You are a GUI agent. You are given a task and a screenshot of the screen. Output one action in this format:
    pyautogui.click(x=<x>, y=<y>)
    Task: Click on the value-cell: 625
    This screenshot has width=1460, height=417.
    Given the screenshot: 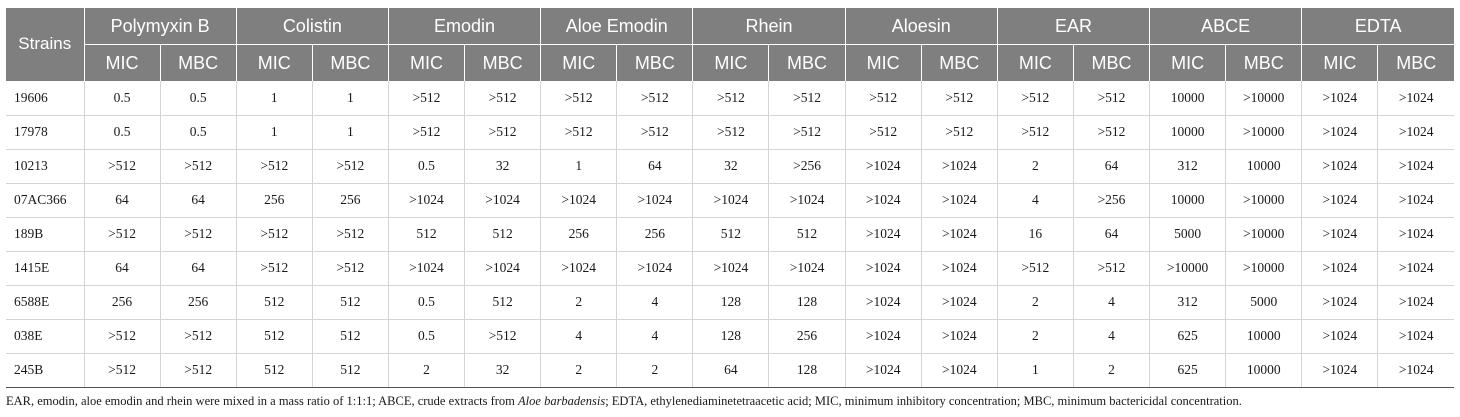 What is the action you would take?
    pyautogui.click(x=1187, y=336)
    